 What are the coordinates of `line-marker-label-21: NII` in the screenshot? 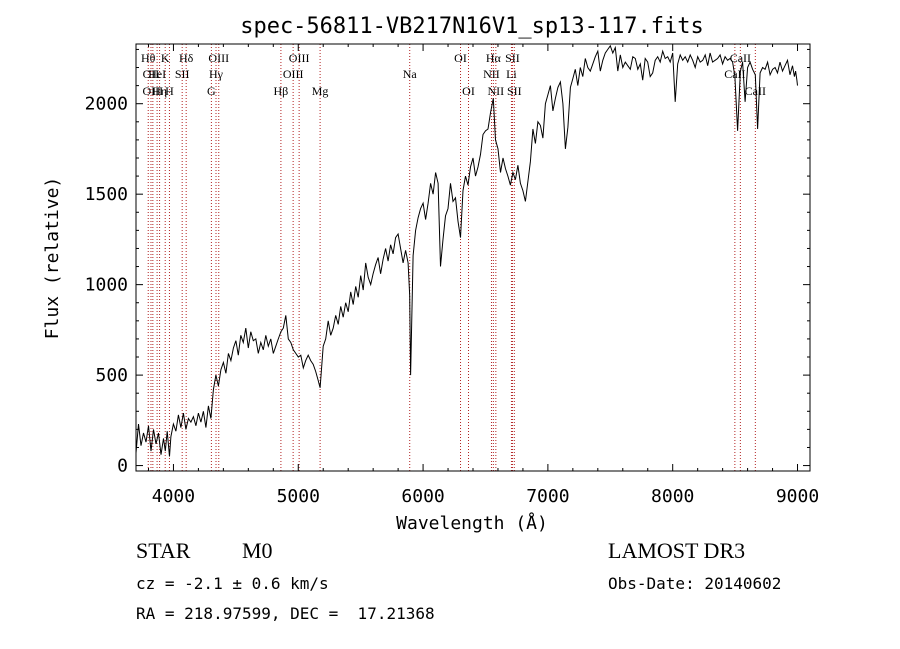 It's located at (496, 91).